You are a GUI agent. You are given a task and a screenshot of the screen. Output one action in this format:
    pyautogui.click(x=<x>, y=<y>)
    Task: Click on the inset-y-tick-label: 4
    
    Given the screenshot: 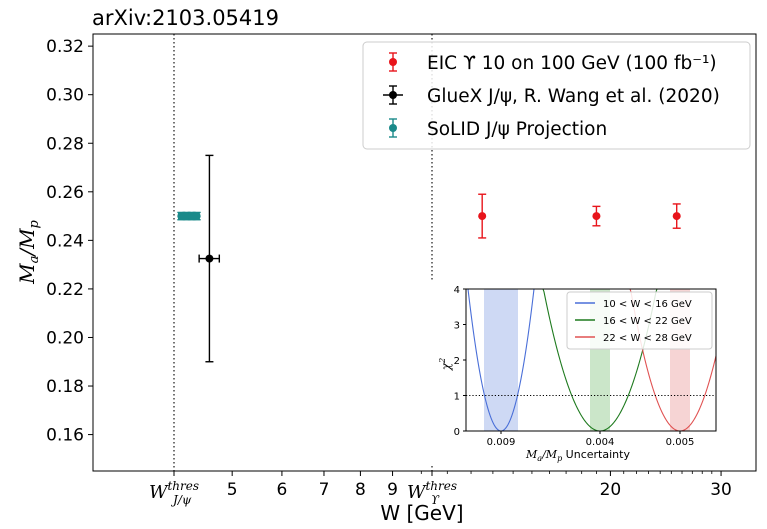 What is the action you would take?
    pyautogui.click(x=457, y=290)
    